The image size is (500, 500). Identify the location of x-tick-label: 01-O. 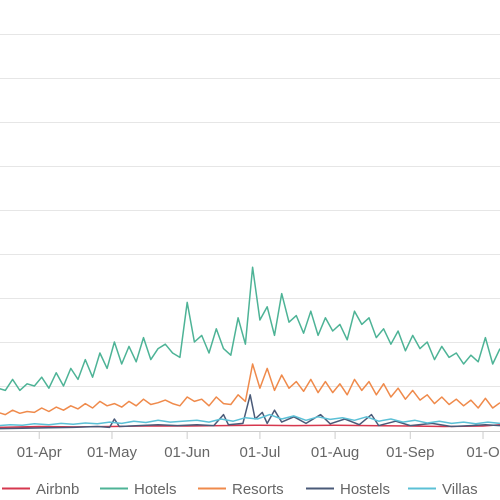
(482, 452).